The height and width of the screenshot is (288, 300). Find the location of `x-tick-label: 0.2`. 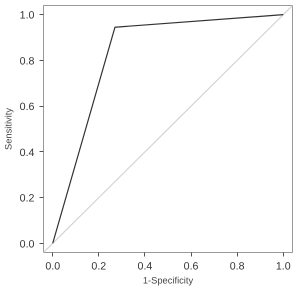

x-tick-label: 0.2 is located at coordinates (98, 266).